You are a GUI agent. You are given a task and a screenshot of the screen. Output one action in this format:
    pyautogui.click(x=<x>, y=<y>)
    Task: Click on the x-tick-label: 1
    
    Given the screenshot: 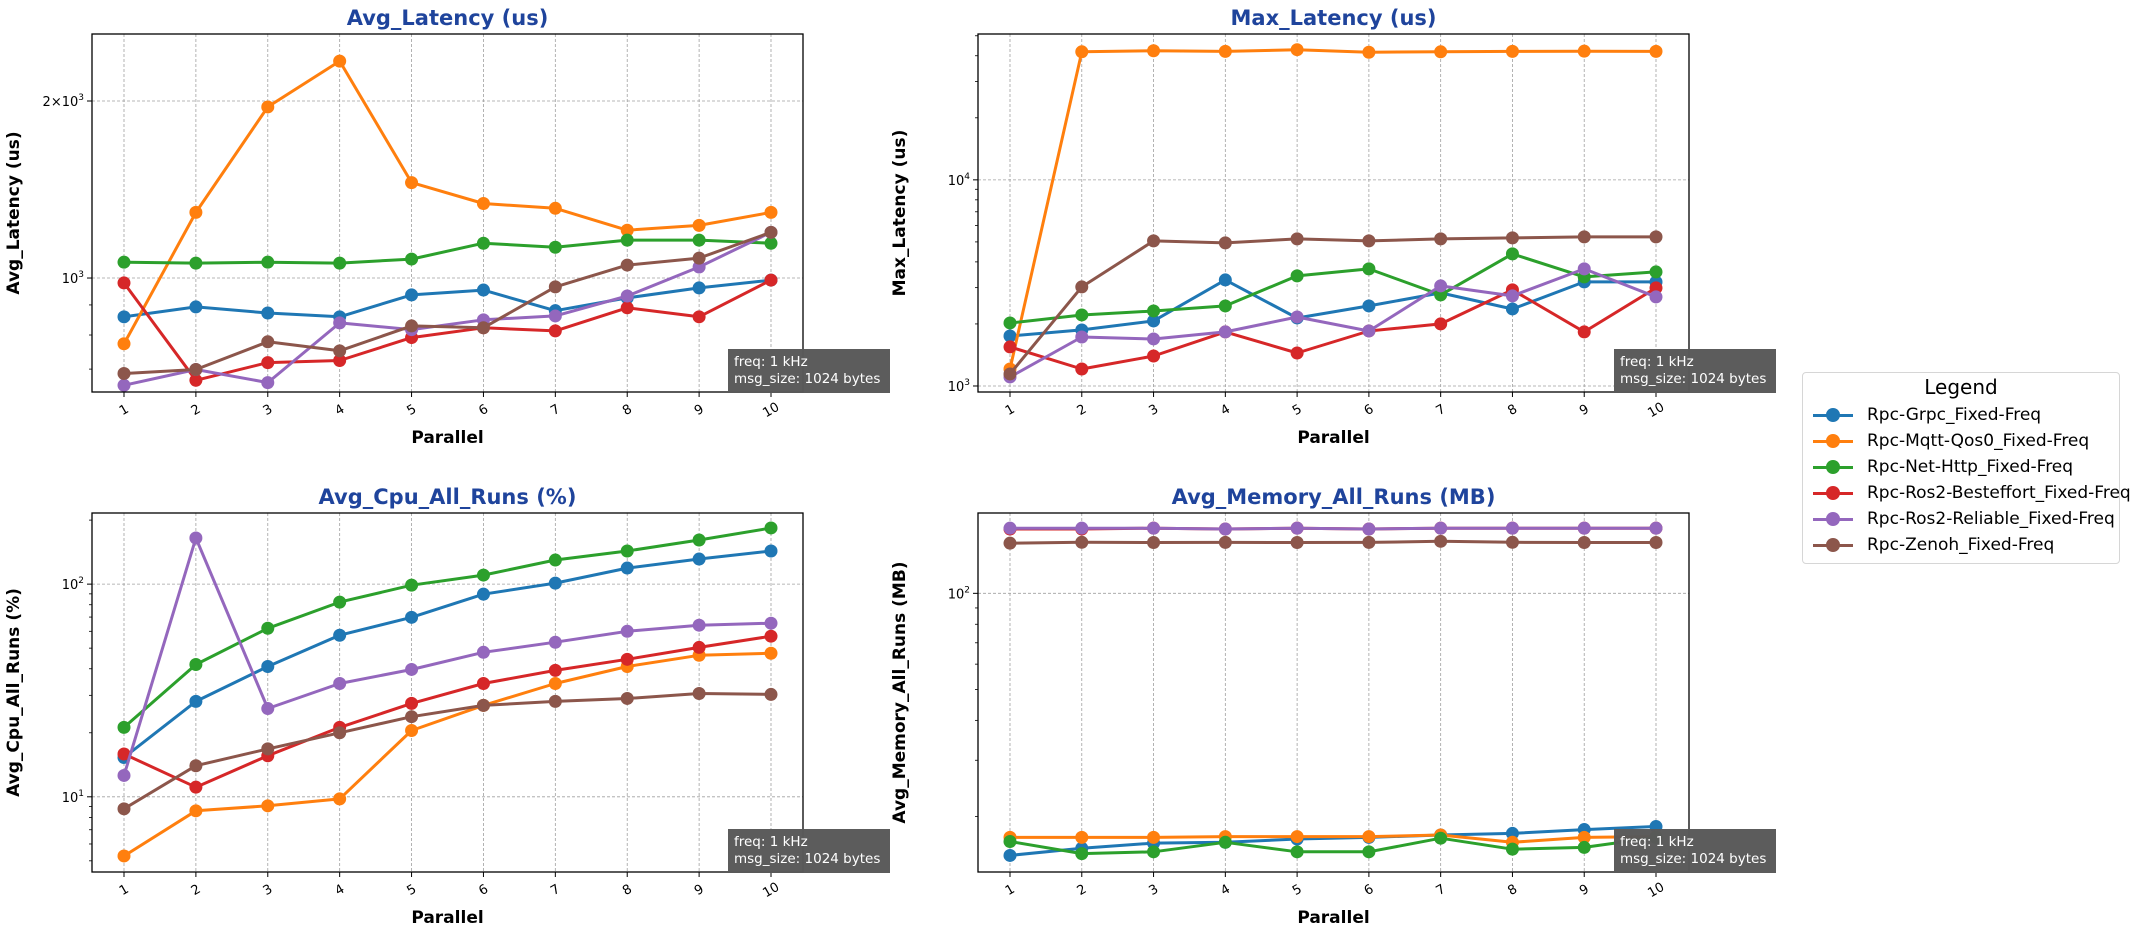 What is the action you would take?
    pyautogui.click(x=1010, y=890)
    